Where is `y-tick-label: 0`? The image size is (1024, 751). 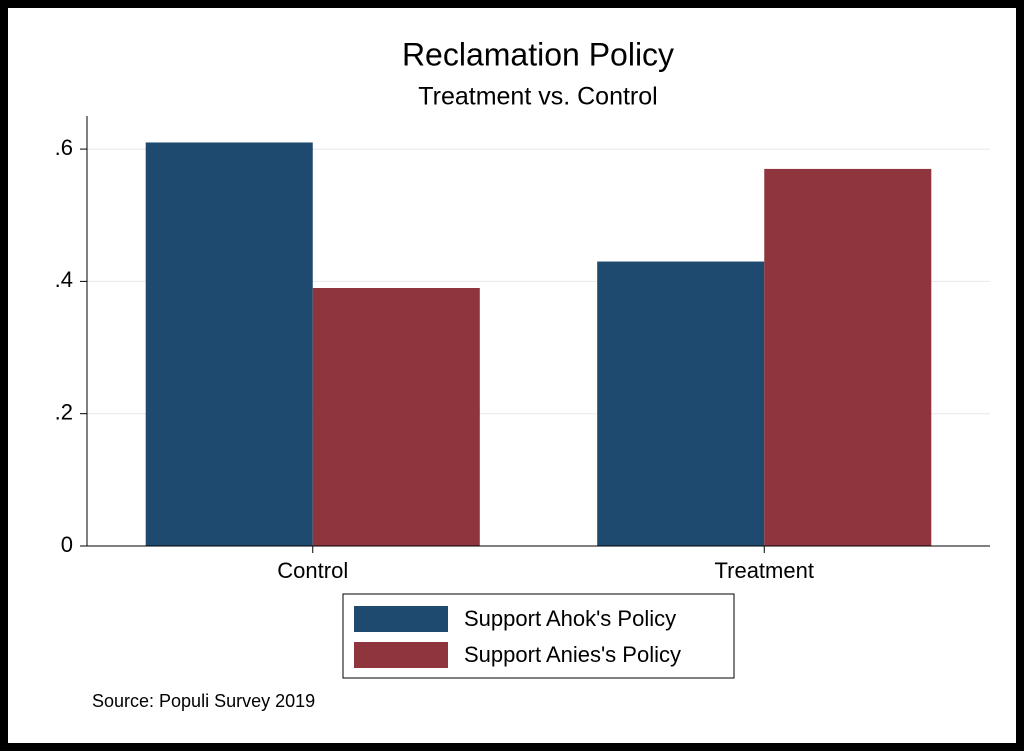 y-tick-label: 0 is located at coordinates (67, 544).